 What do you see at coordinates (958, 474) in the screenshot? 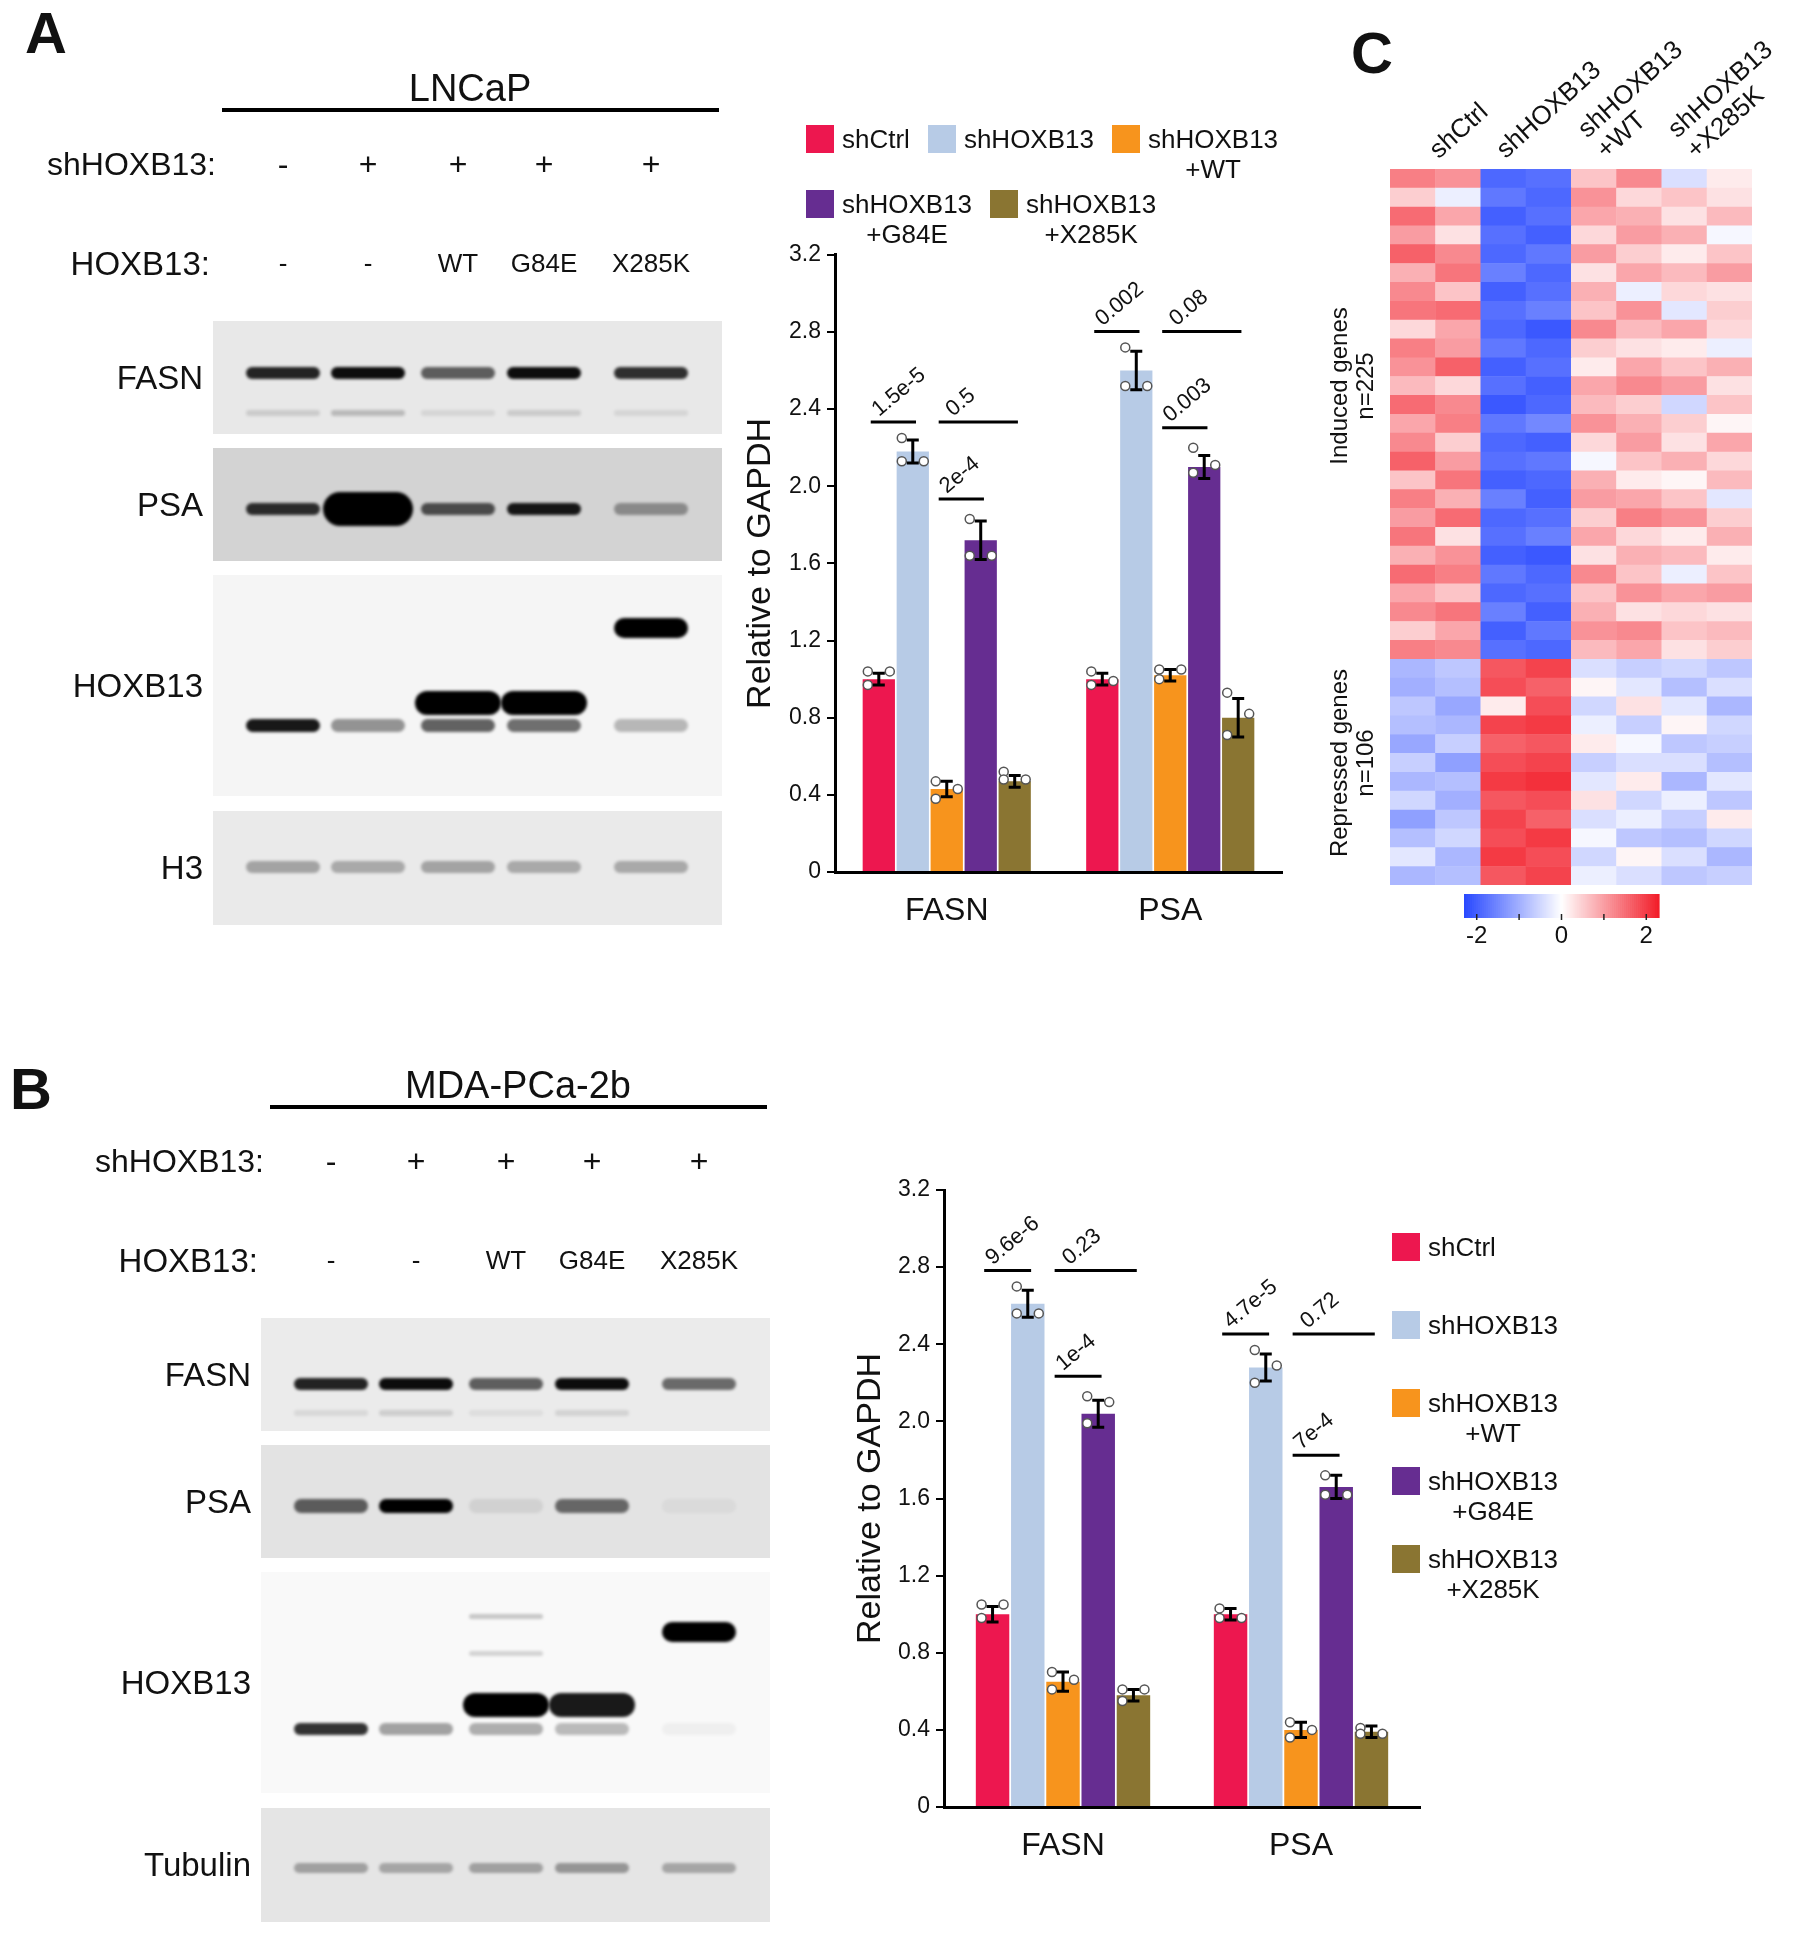
I see `annotation: 2e-4` at bounding box center [958, 474].